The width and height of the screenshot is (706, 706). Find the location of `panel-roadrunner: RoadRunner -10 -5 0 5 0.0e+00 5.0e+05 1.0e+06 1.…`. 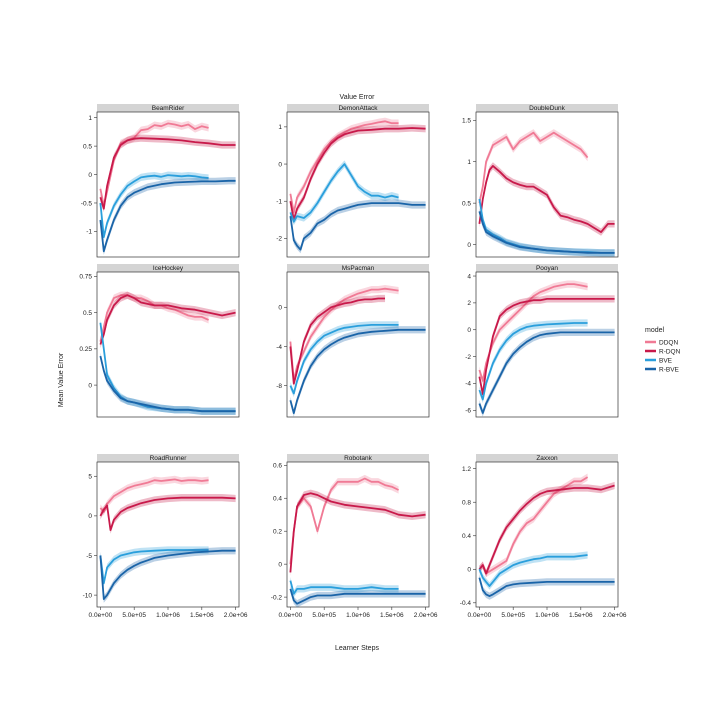

panel-roadrunner: RoadRunner -10 -5 0 5 0.0e+00 5.0e+05 1.0e+06 1.… is located at coordinates (165, 536).